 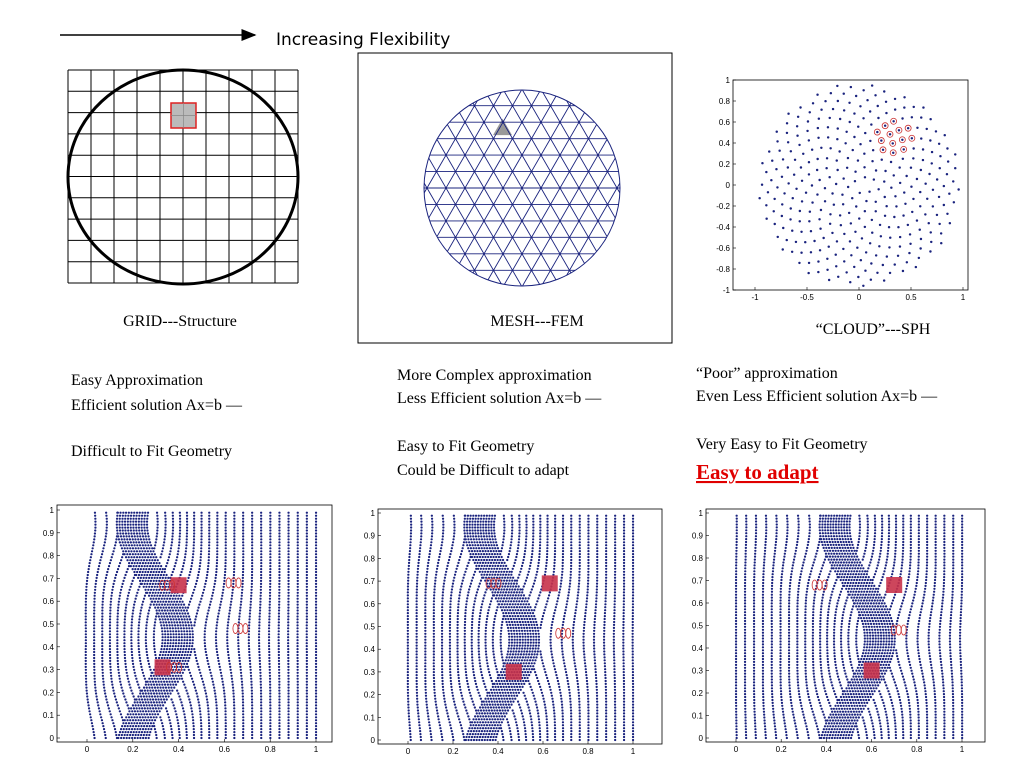 I want to click on axes-box, so click(x=845, y=625).